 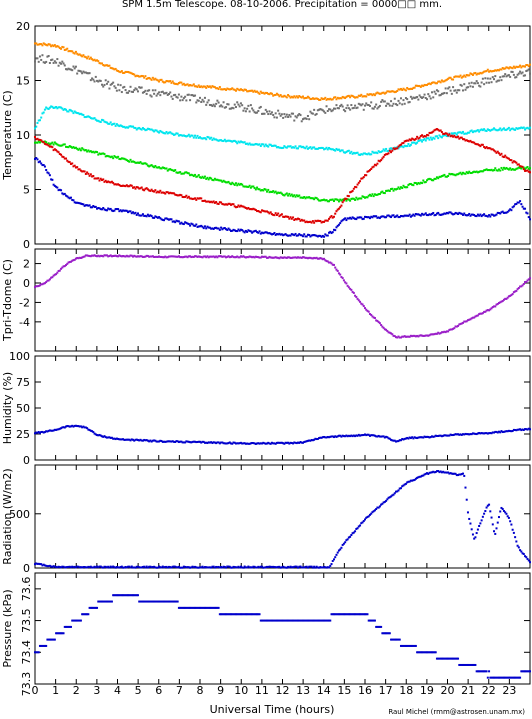 What do you see at coordinates (23, 26) in the screenshot?
I see `temperature-y-tick-label: 20` at bounding box center [23, 26].